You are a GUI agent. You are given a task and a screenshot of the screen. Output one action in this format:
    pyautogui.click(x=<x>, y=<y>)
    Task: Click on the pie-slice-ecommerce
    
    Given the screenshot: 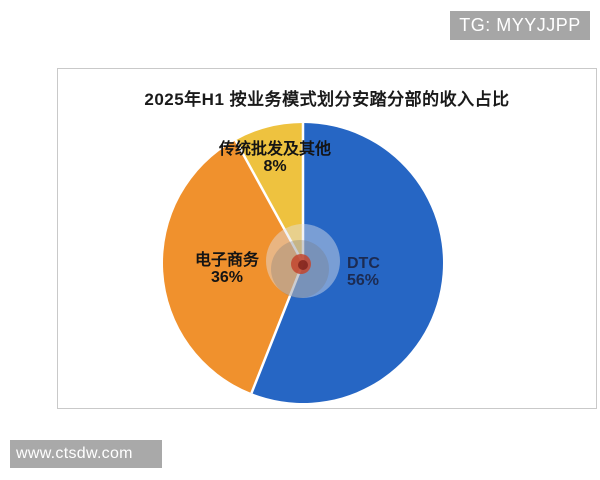 What is the action you would take?
    pyautogui.click(x=232, y=267)
    